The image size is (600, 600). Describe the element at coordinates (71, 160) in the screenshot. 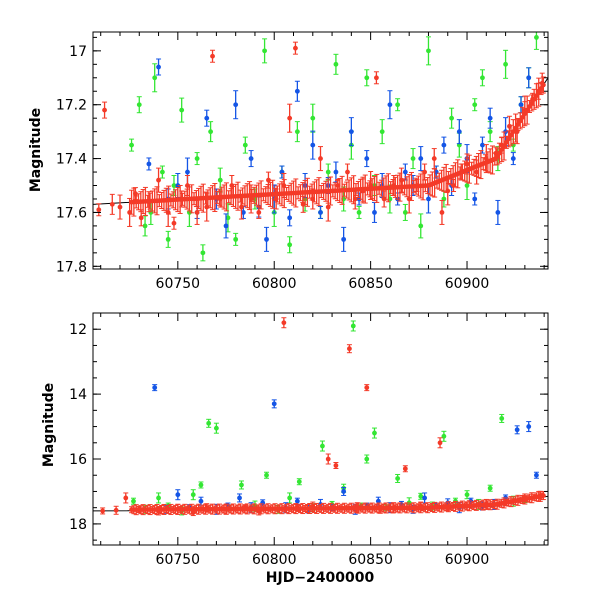

I see `top-ytick-label: 17.4` at that location.